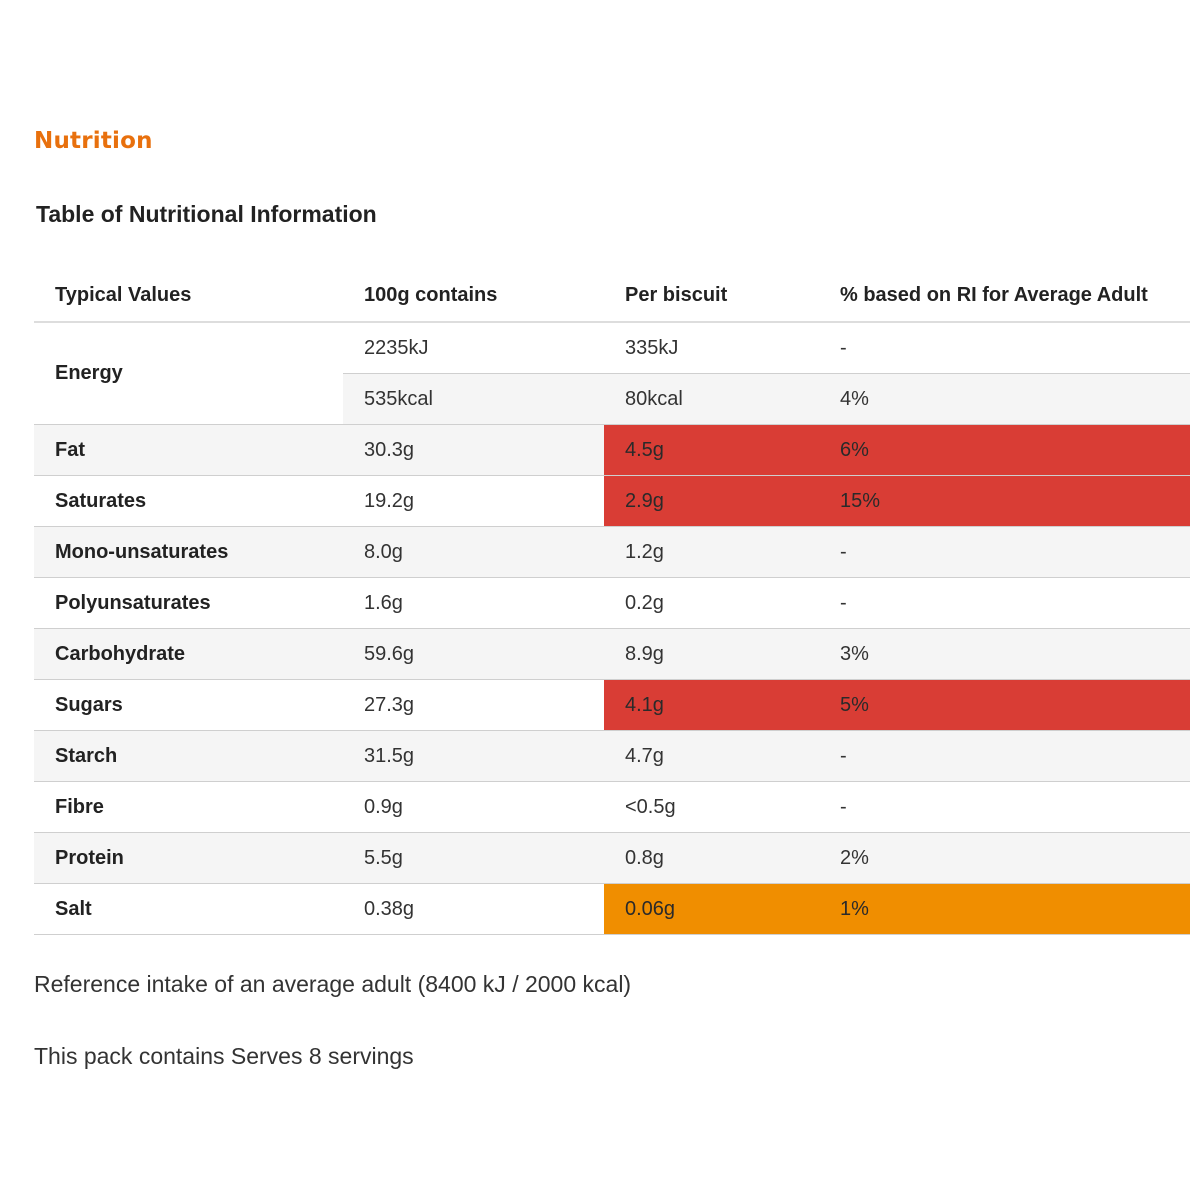 The height and width of the screenshot is (1200, 1200). What do you see at coordinates (711, 603) in the screenshot?
I see `cell-per-biscuit: 0.2g` at bounding box center [711, 603].